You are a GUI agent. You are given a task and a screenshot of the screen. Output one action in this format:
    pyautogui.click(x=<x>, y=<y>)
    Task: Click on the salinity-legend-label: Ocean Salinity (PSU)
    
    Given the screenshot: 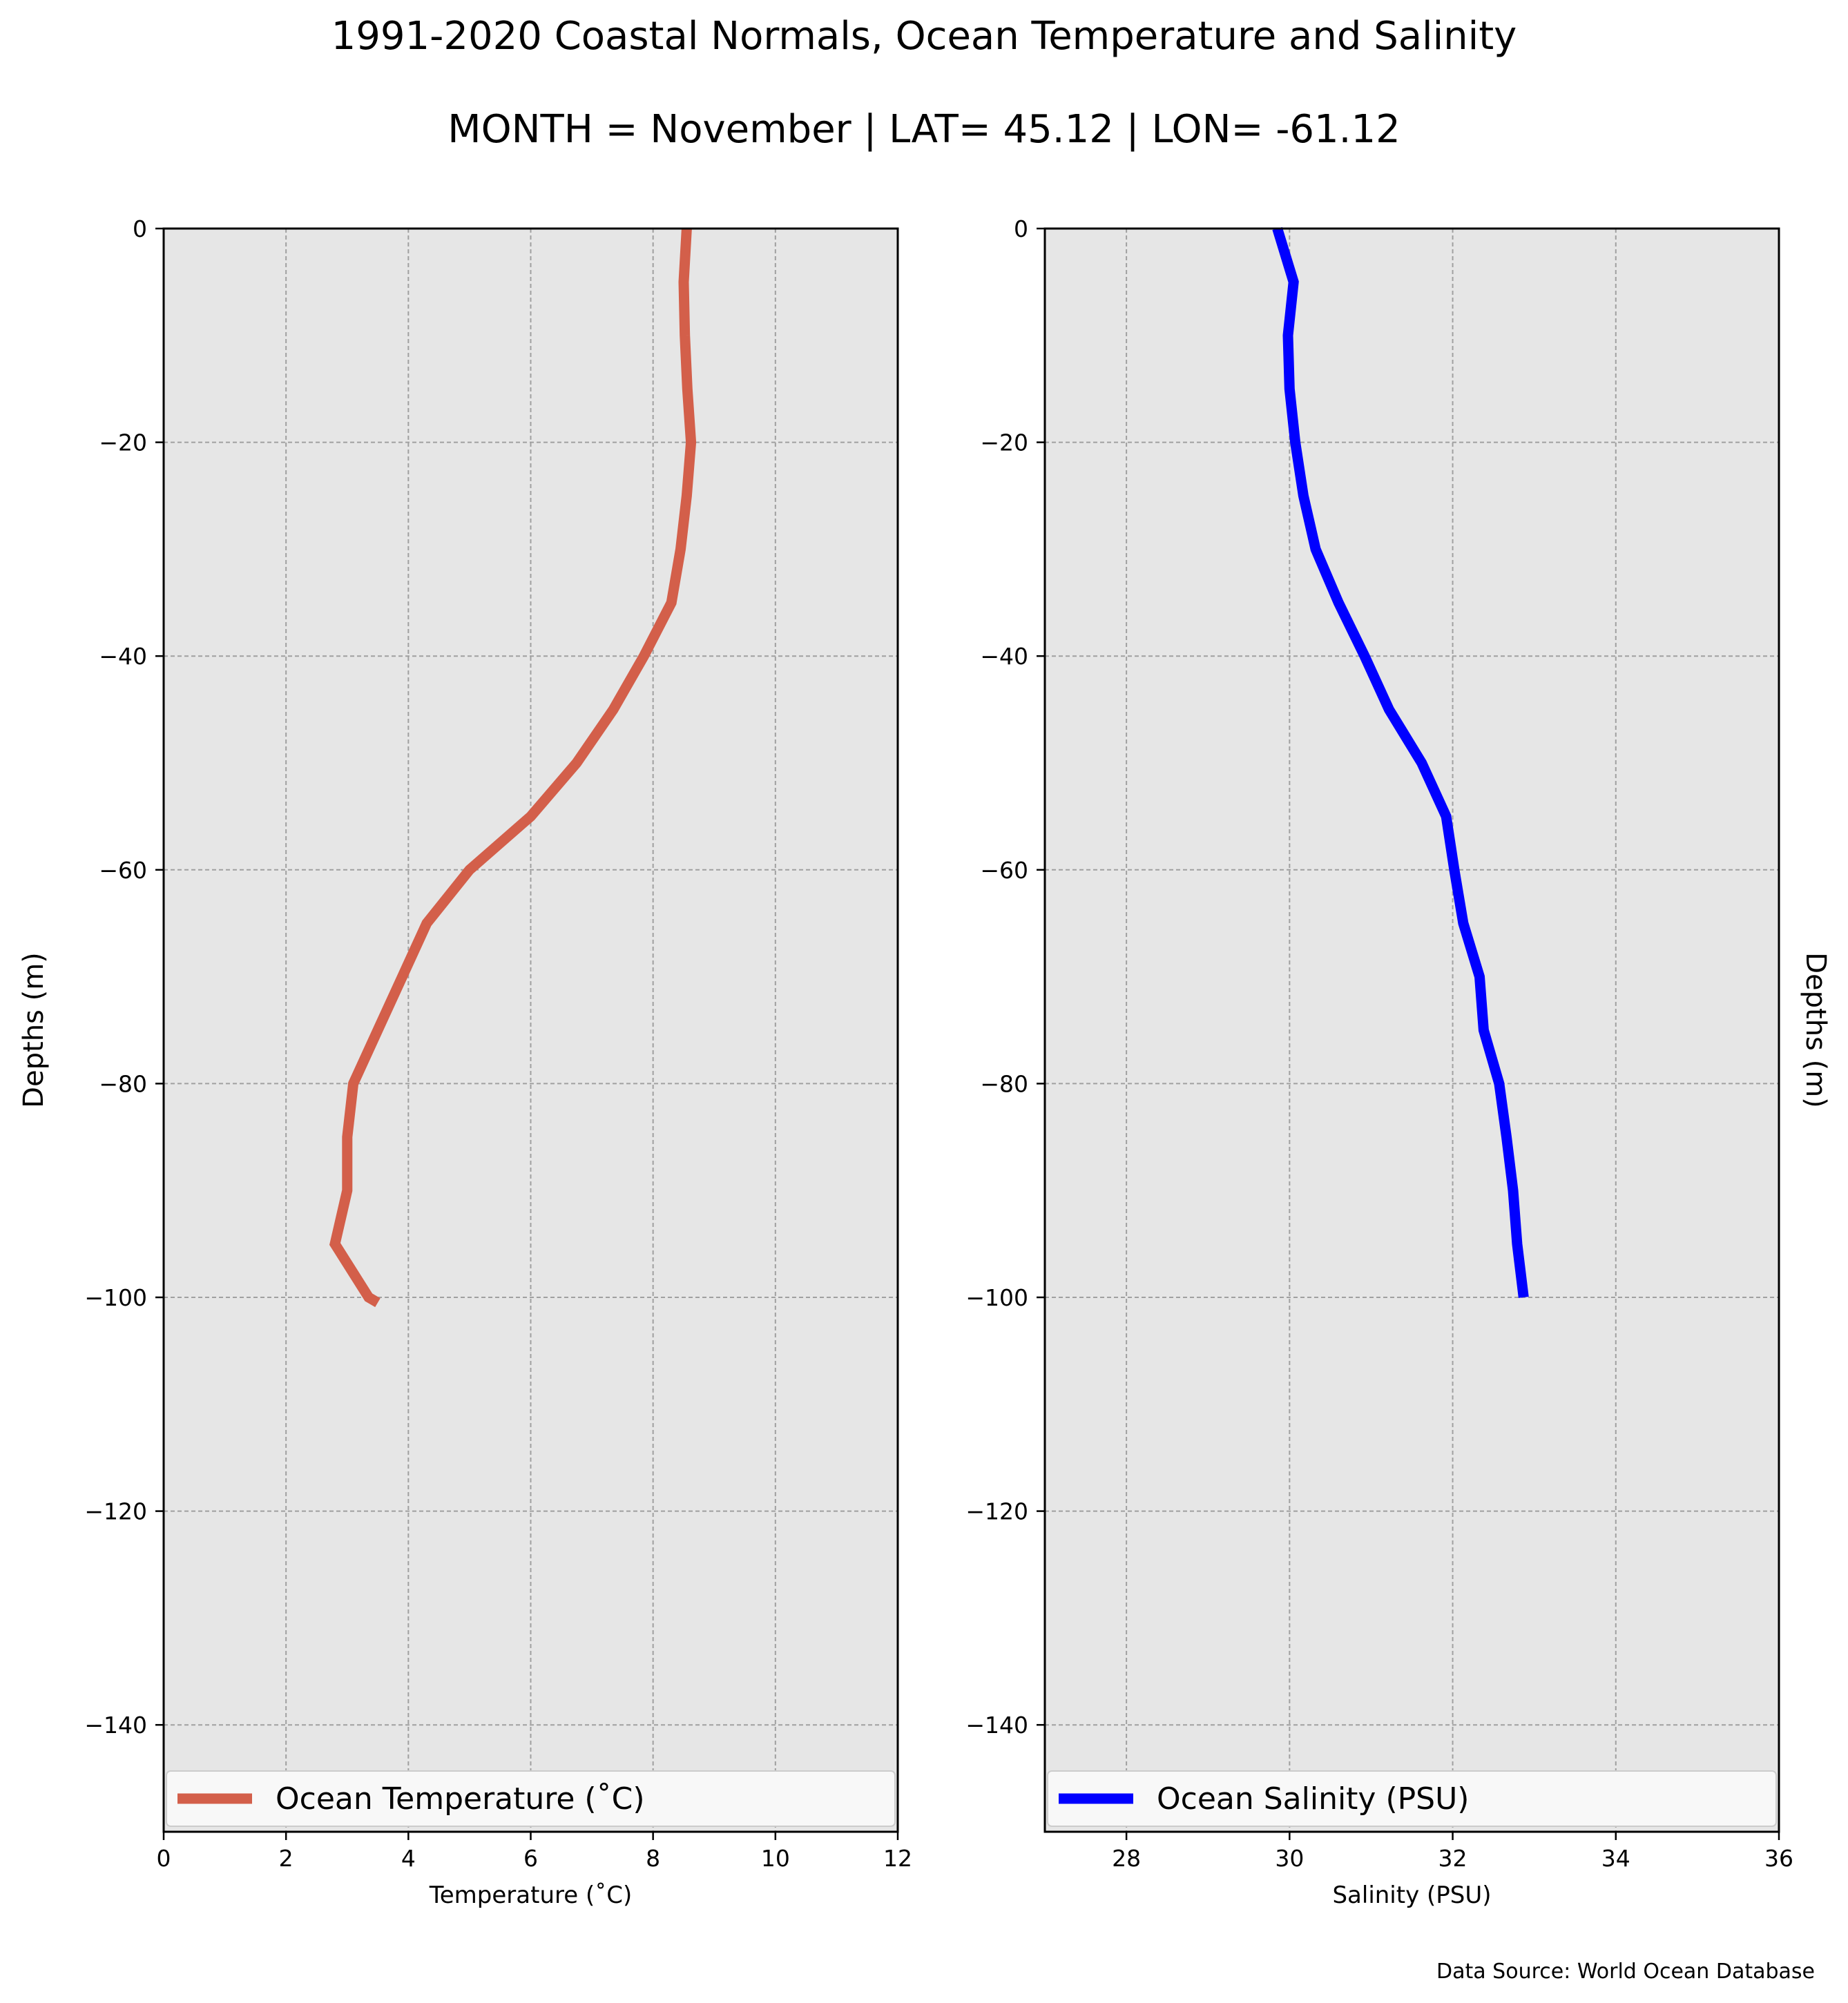 What is the action you would take?
    pyautogui.click(x=1313, y=1799)
    